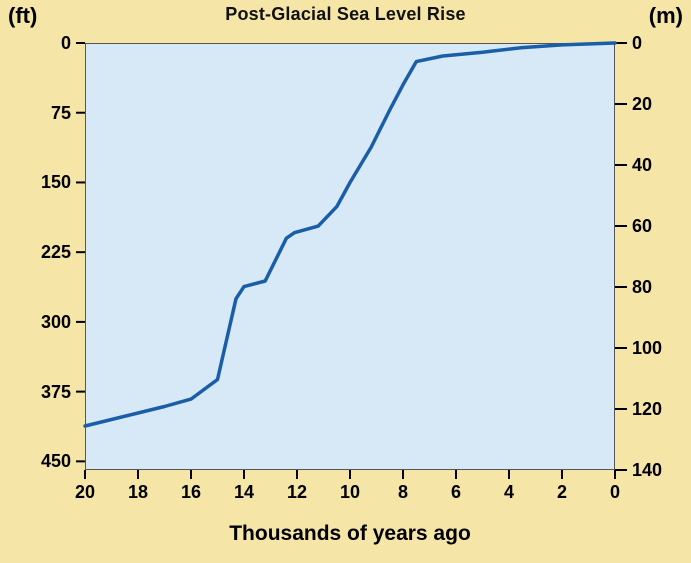 Image resolution: width=691 pixels, height=563 pixels. I want to click on right-axis-tick-label-m: 40, so click(642, 165).